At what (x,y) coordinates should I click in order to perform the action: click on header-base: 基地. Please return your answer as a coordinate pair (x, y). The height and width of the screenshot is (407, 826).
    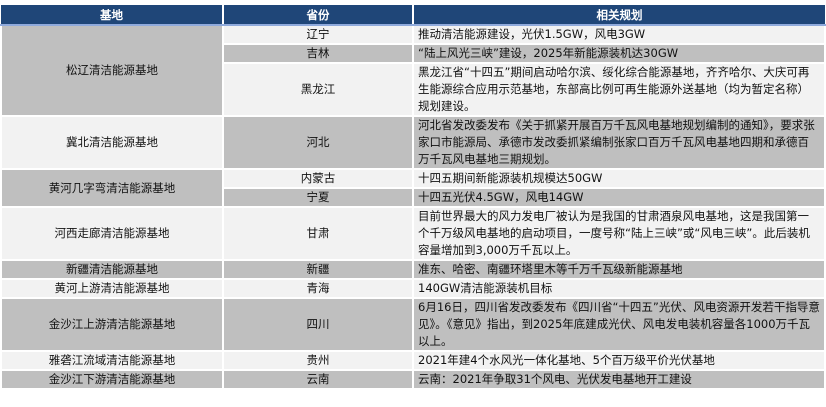
    Looking at the image, I should click on (112, 15).